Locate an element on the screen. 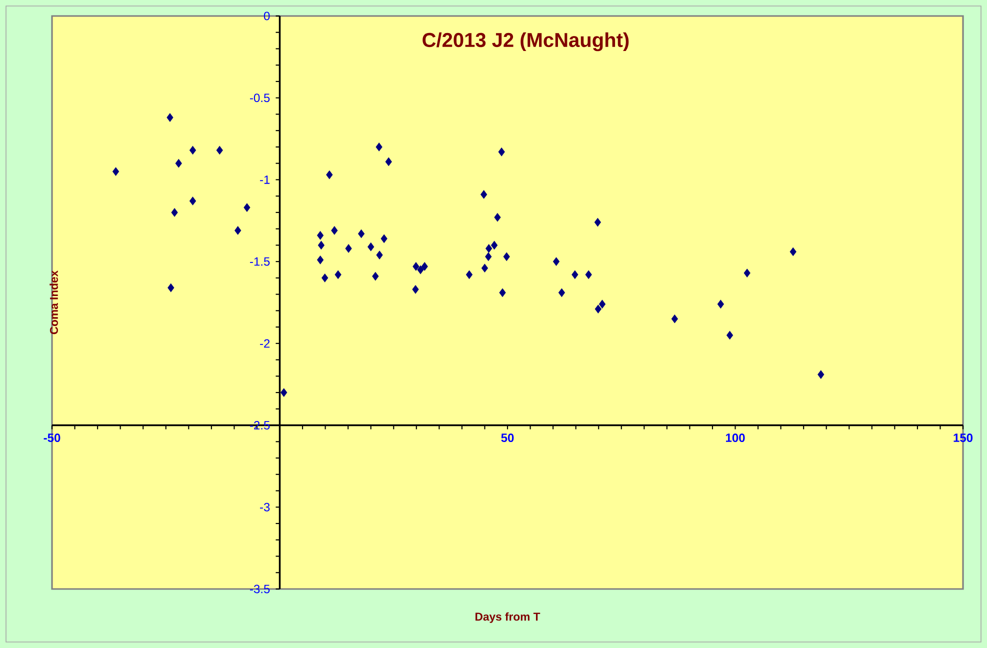  y-tick-label: -3 is located at coordinates (265, 507).